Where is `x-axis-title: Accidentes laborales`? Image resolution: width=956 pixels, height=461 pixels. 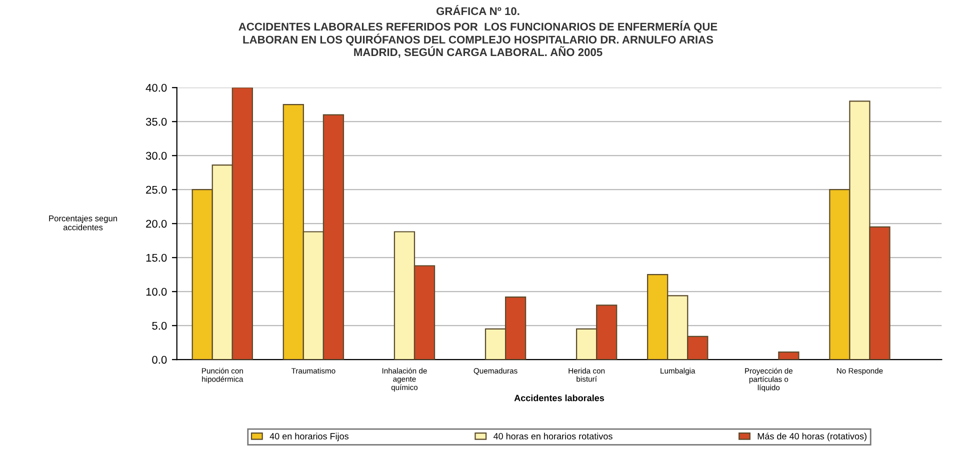
x-axis-title: Accidentes laborales is located at coordinates (559, 398).